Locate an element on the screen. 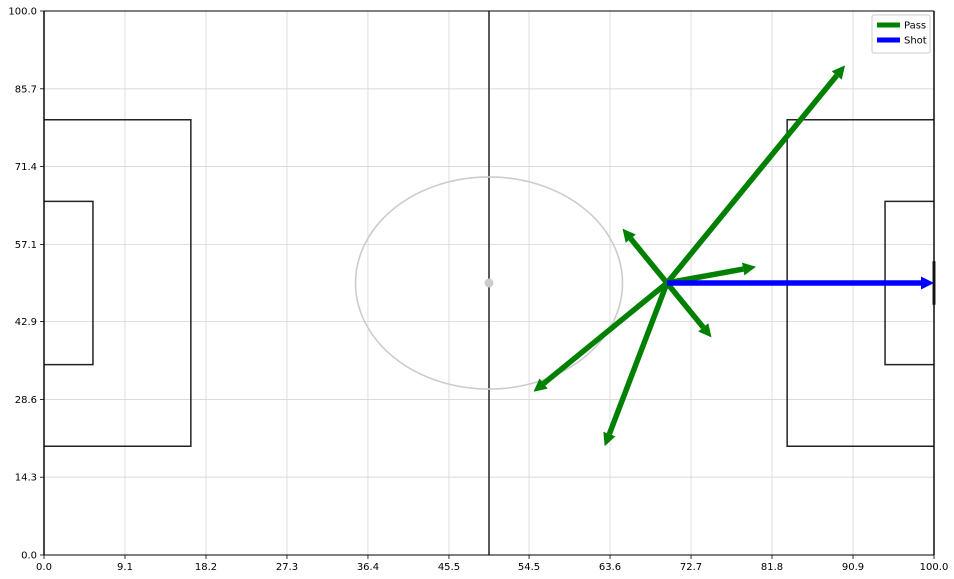 This screenshot has height=579, width=954. y-tick-label: 0.0 is located at coordinates (29, 556).